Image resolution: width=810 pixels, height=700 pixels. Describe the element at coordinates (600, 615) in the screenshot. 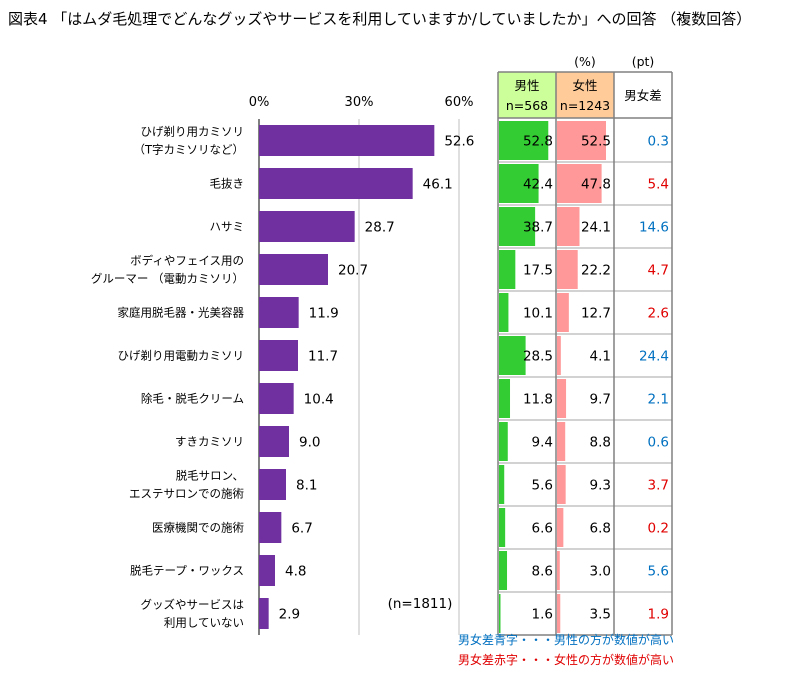

I see `female-value: 3.5` at that location.